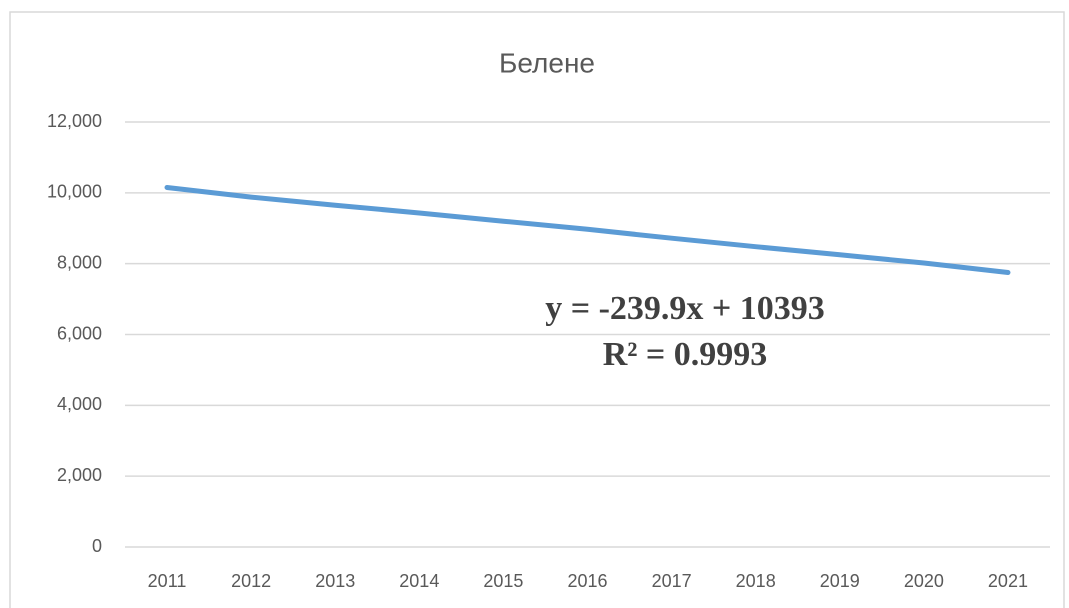  What do you see at coordinates (587, 581) in the screenshot?
I see `x-tick-label: 2016` at bounding box center [587, 581].